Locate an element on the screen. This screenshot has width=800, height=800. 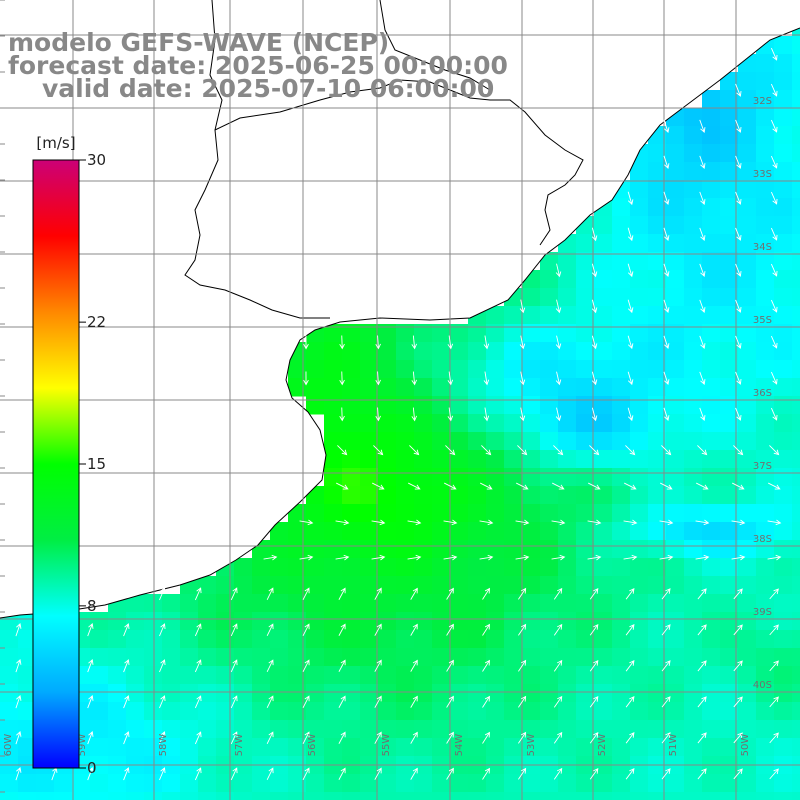
longitude-label: 59W is located at coordinates (82, 745).